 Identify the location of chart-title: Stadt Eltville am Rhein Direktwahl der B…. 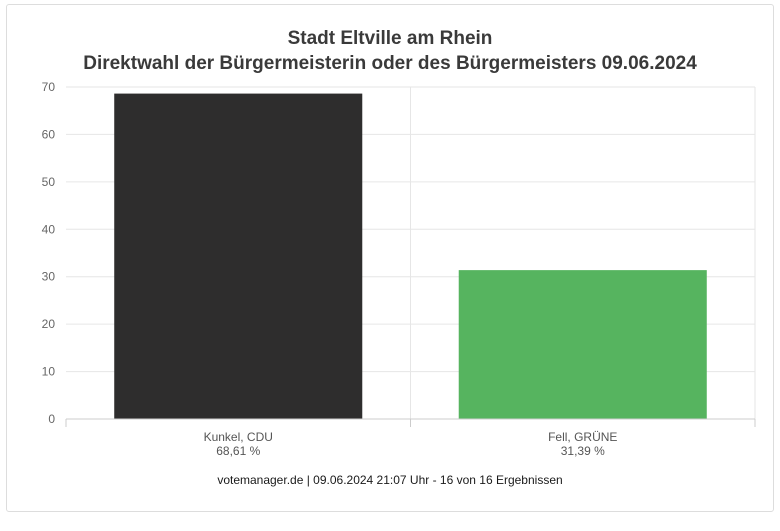
(390, 51).